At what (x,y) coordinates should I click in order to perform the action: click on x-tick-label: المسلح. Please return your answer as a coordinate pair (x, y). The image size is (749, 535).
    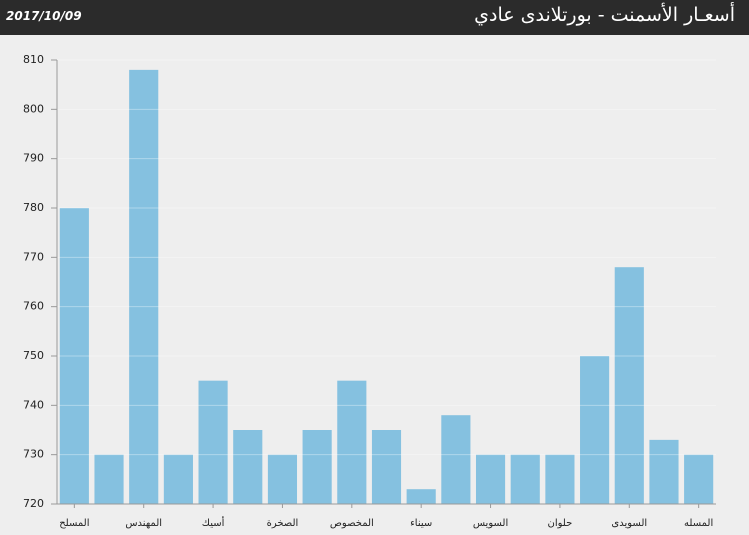
    Looking at the image, I should click on (74, 523).